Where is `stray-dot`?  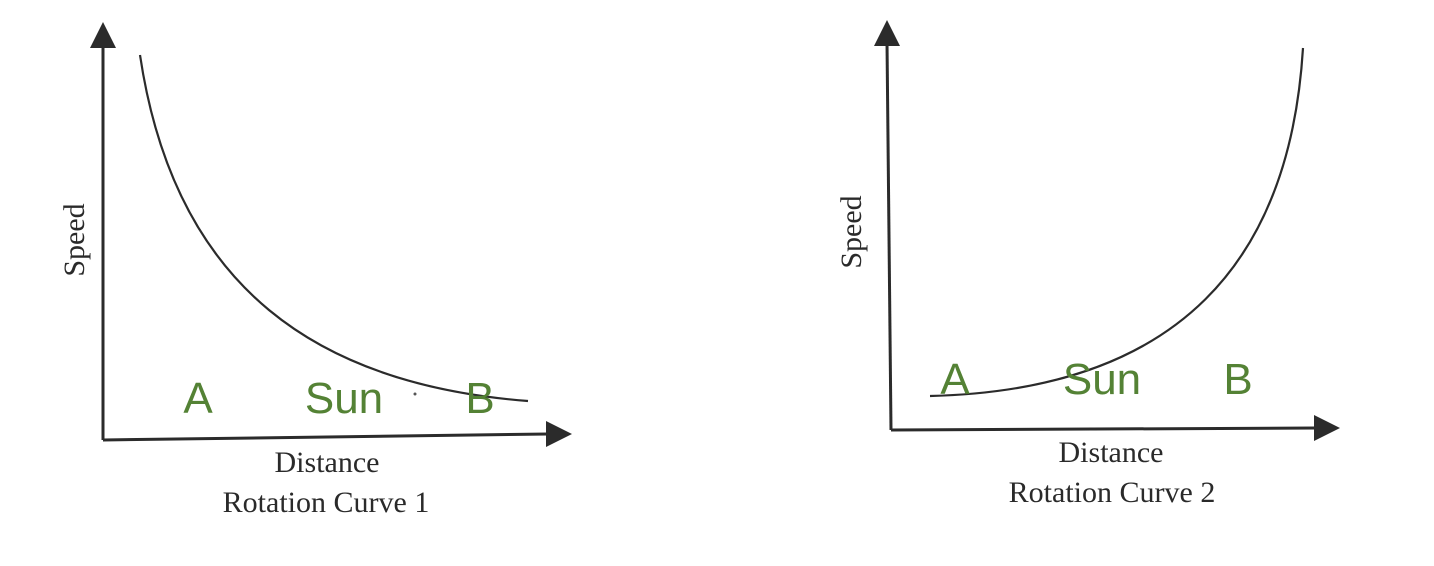 stray-dot is located at coordinates (415, 394).